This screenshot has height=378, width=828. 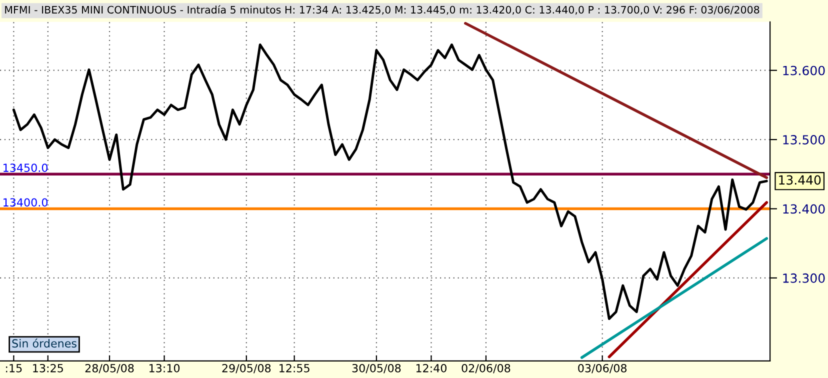 I want to click on y-tick-label: 13.600, so click(x=804, y=71).